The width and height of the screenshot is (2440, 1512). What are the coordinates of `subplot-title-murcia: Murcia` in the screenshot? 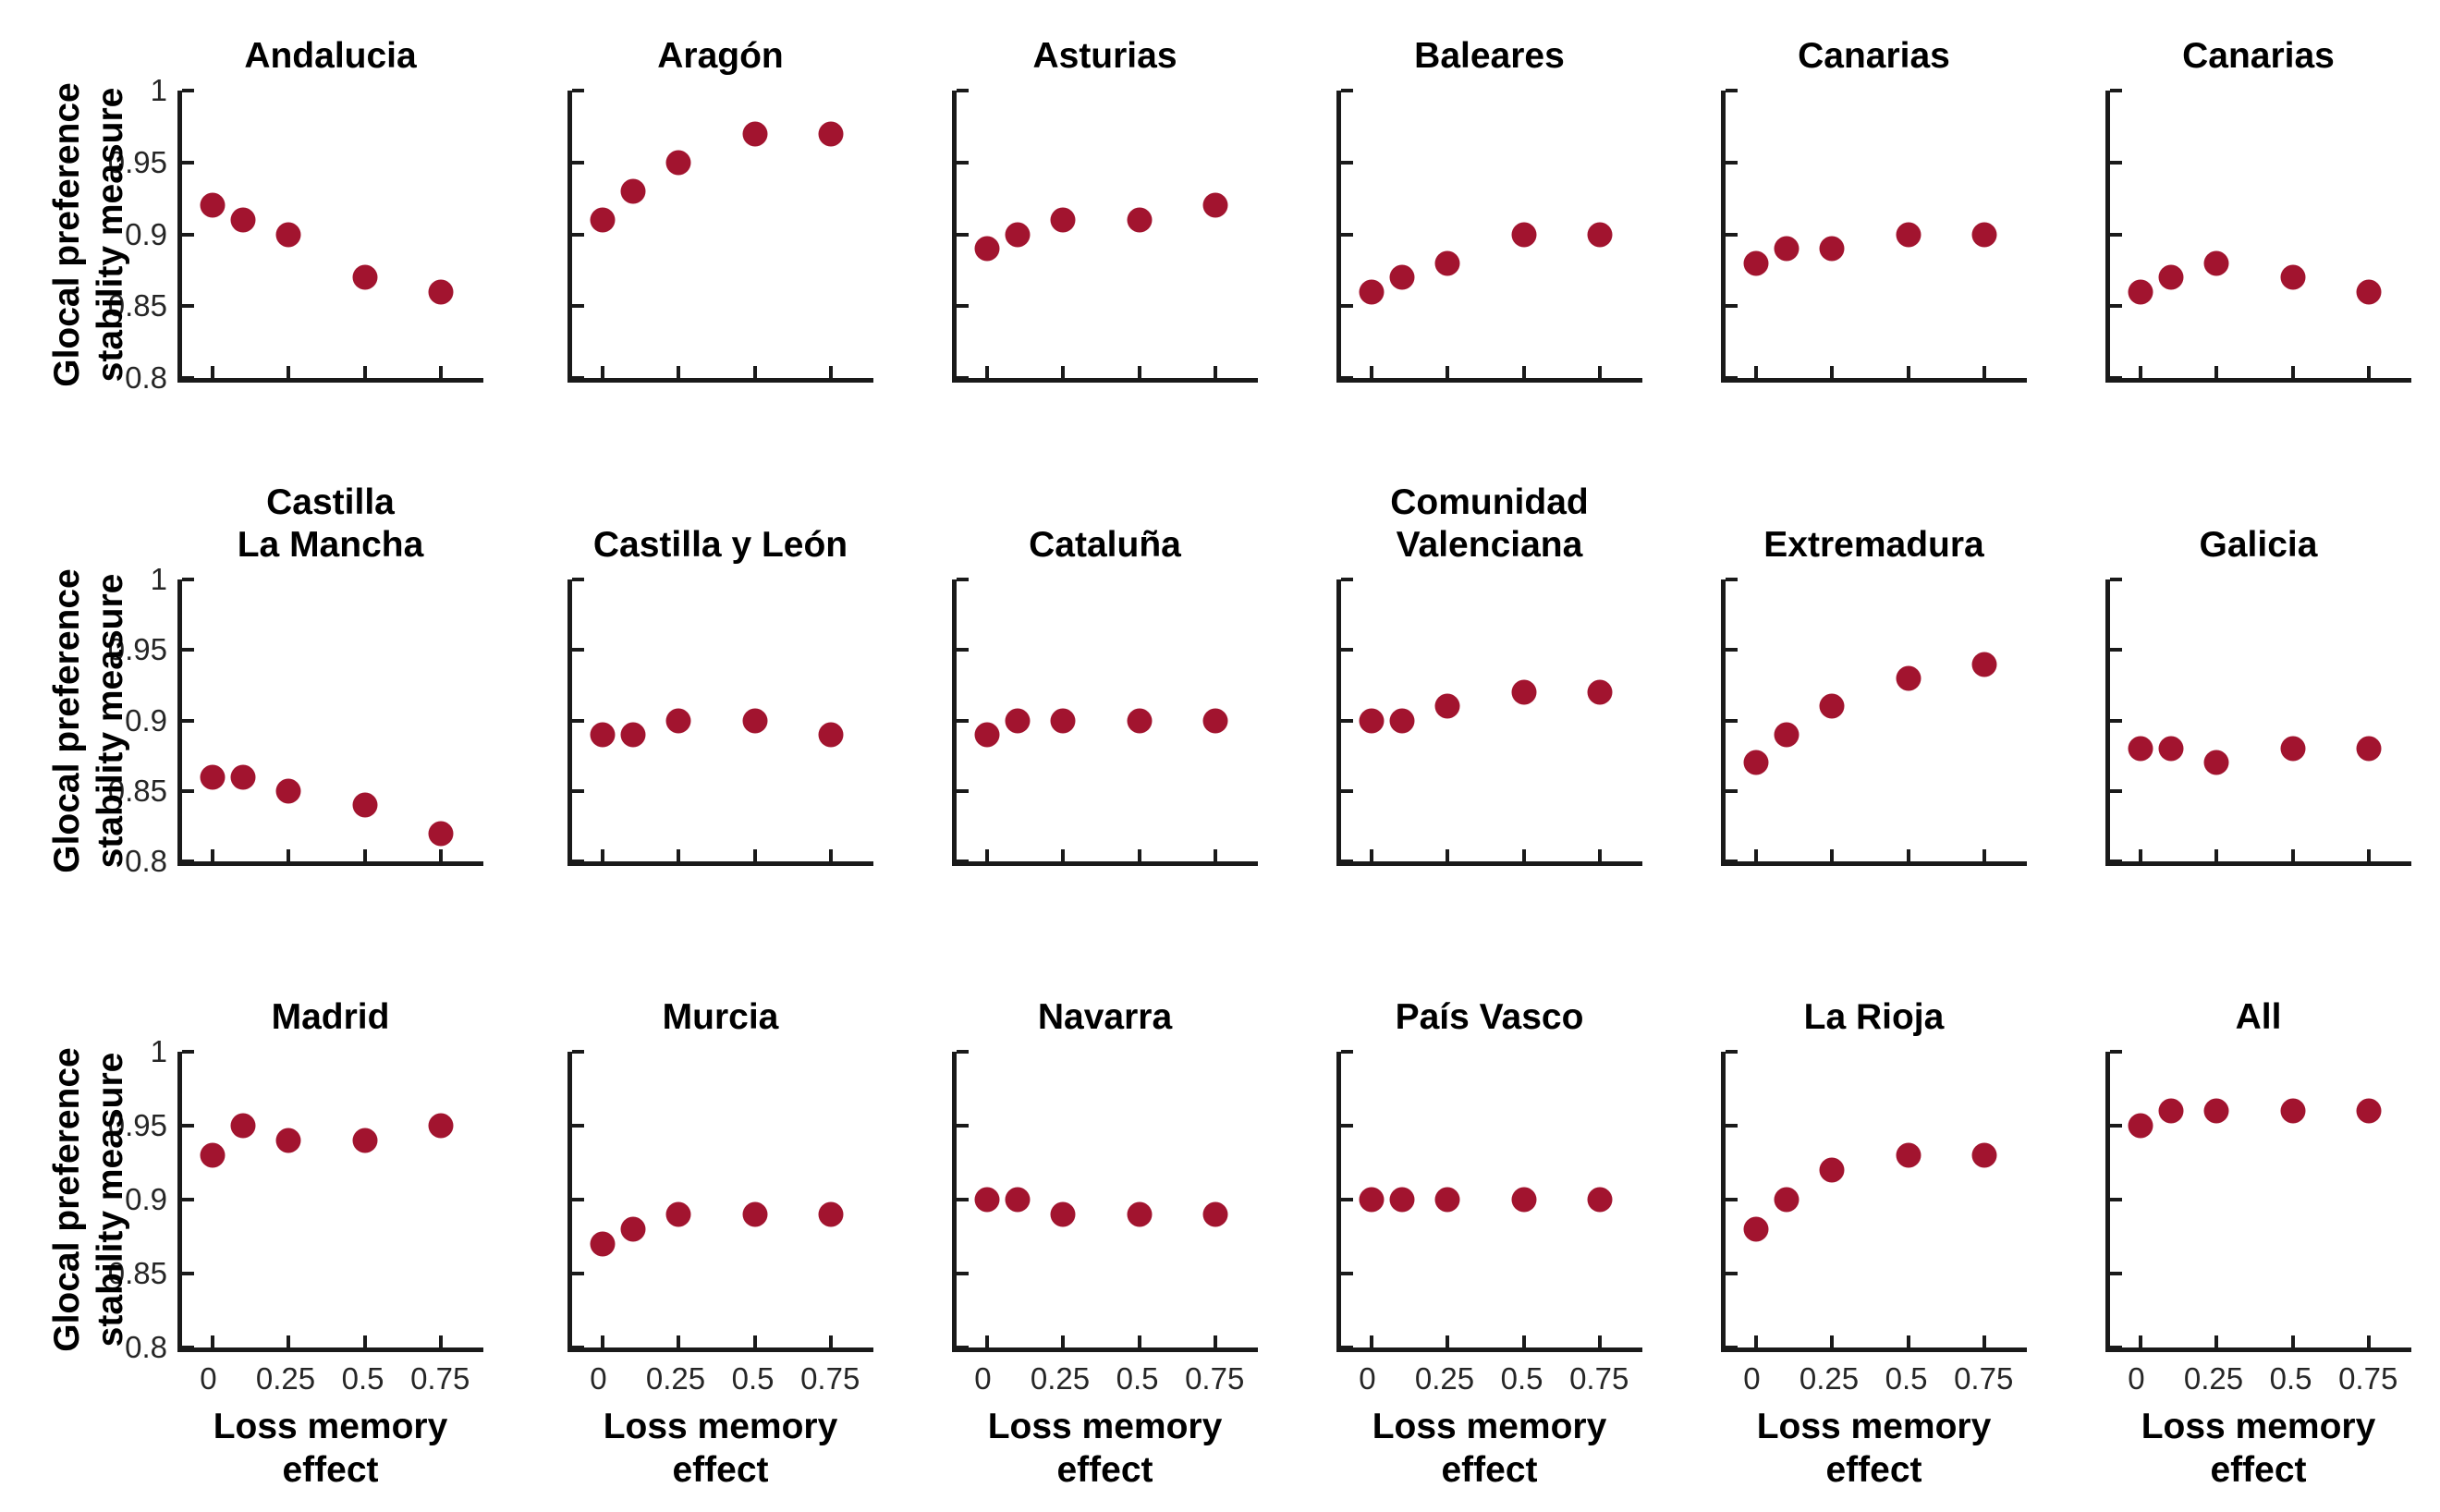 It's located at (720, 1016).